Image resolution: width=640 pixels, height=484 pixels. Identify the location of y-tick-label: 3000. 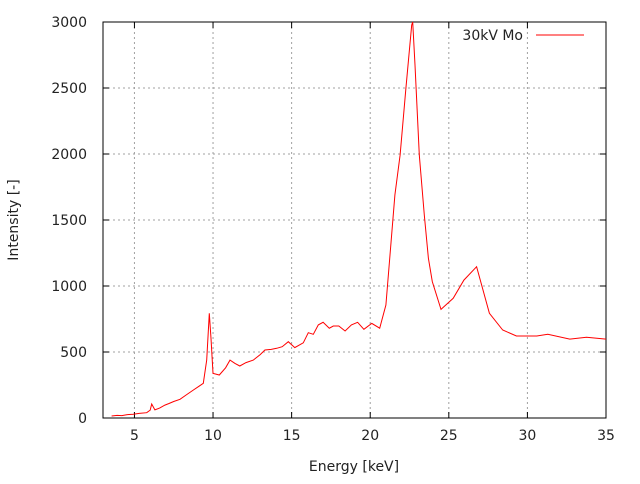
(69, 23).